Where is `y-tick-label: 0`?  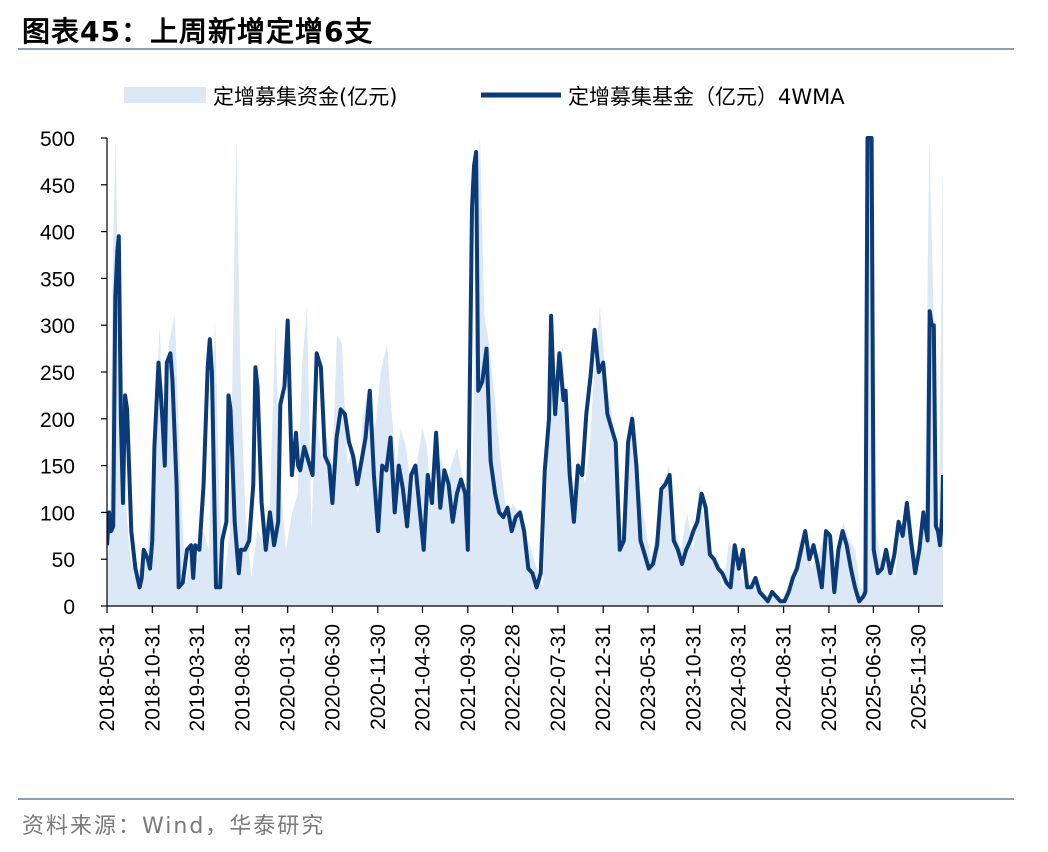 y-tick-label: 0 is located at coordinates (69, 607).